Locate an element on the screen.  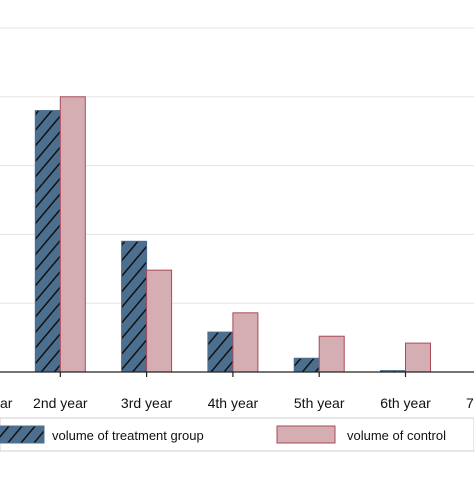
x-tick-label-5: 5th year is located at coordinates (319, 403).